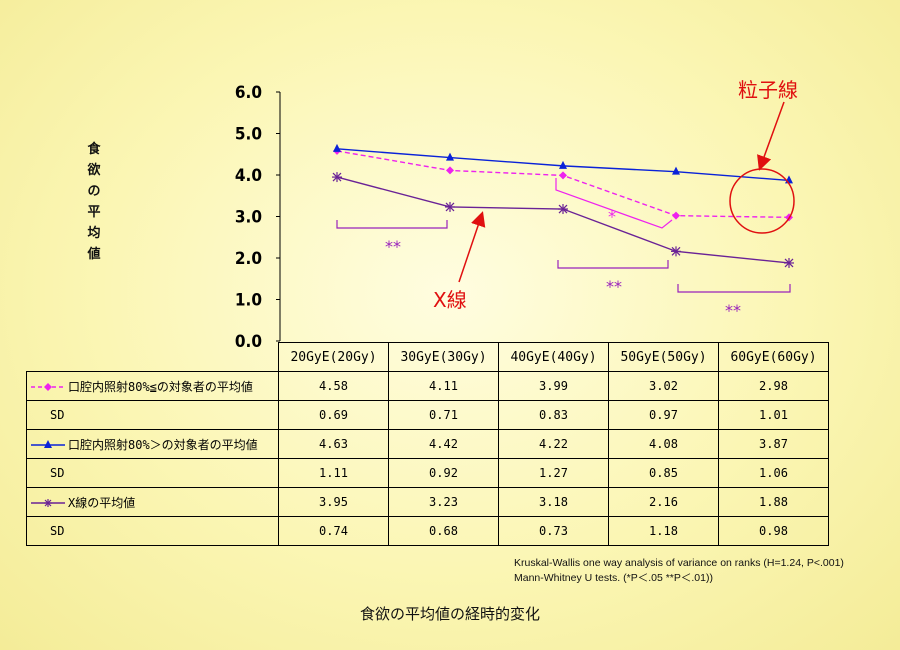 This screenshot has height=650, width=900. Describe the element at coordinates (102, 502) in the screenshot. I see `legend-label: X線の平均値` at that location.